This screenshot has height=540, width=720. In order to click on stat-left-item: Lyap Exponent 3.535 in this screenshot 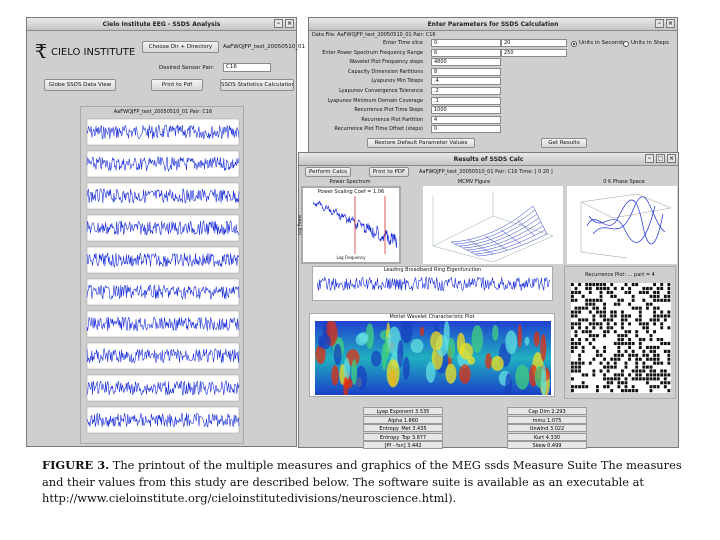, I will do `click(403, 411)`.